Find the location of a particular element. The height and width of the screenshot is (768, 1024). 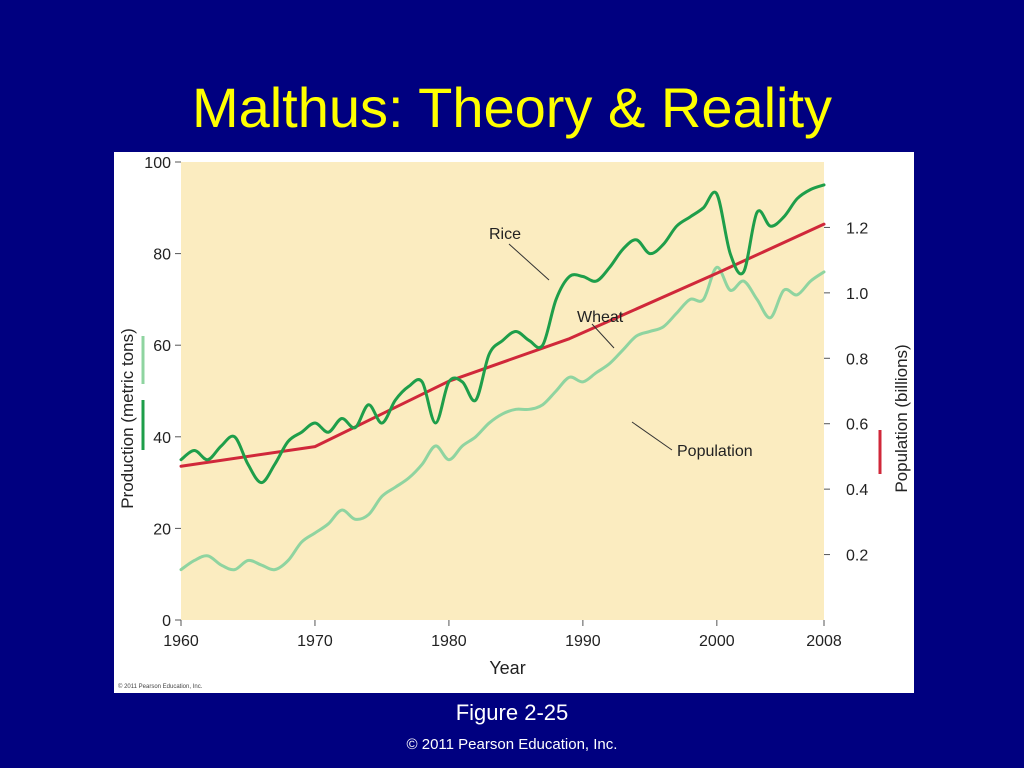

y-left-tick-label: 40 is located at coordinates (162, 438).